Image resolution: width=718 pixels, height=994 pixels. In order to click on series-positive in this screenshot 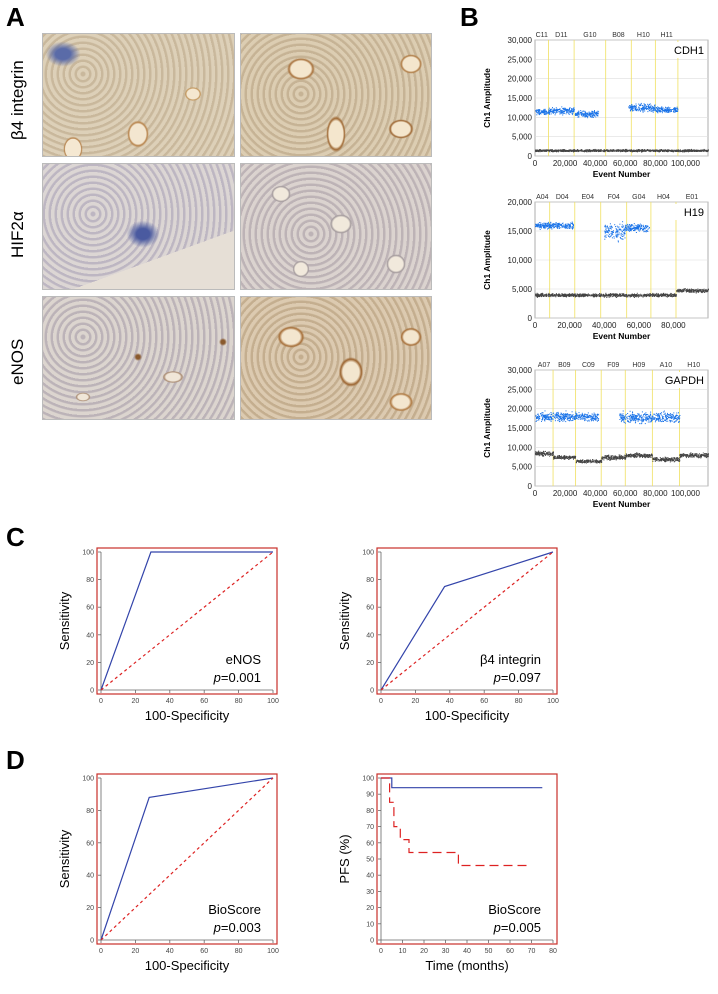, I will do `click(592, 232)`.